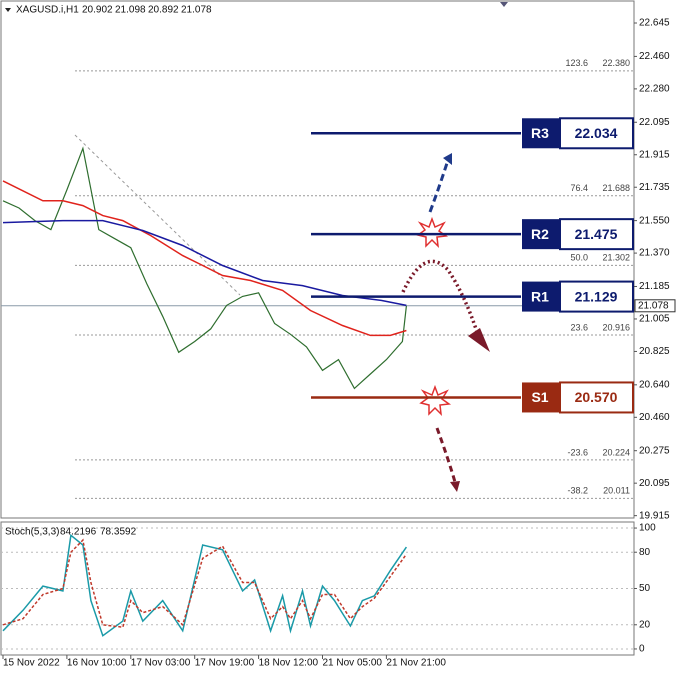  What do you see at coordinates (654, 220) in the screenshot?
I see `y-tick-label: 21.550` at bounding box center [654, 220].